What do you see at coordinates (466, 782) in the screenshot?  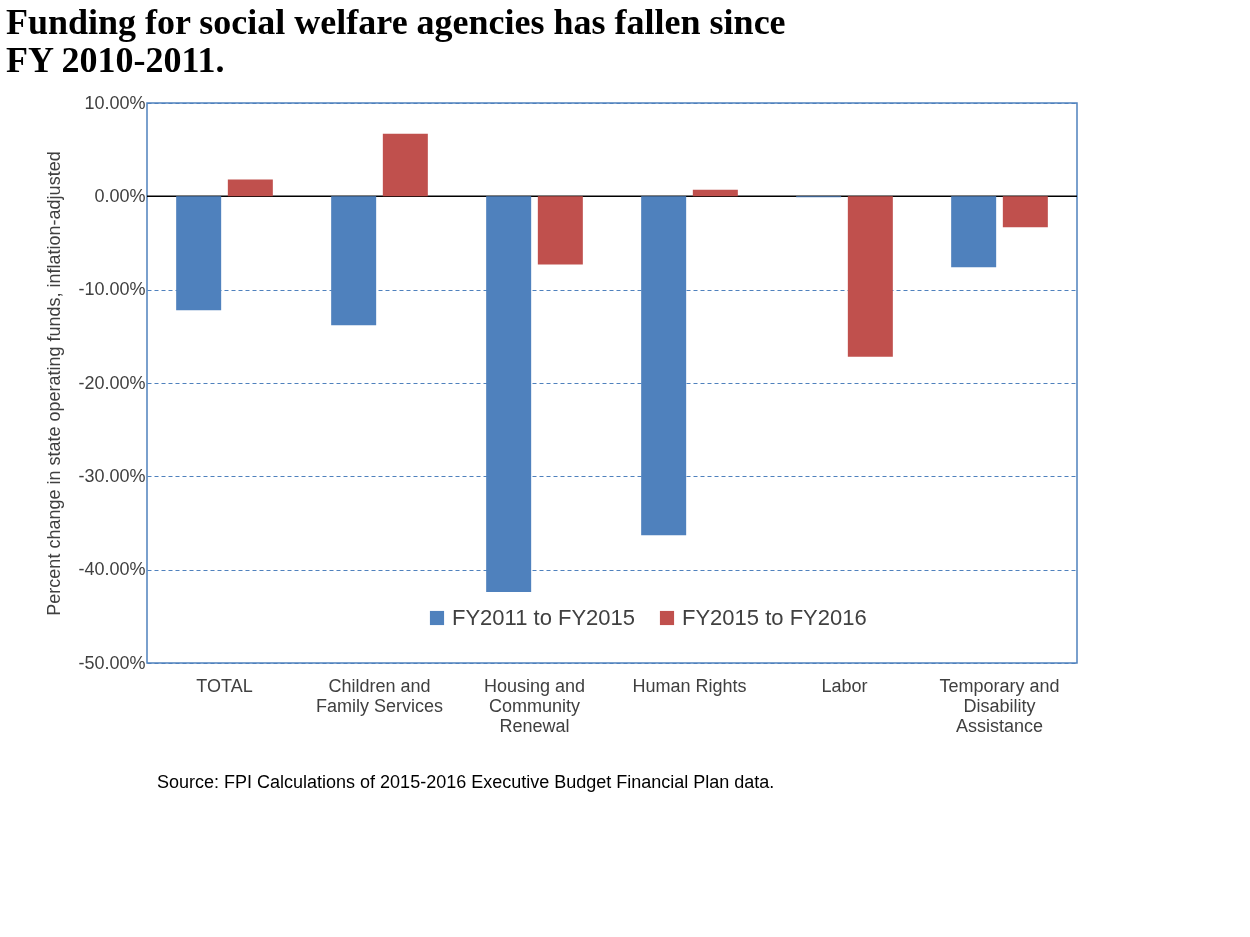 I see `source-note: Source: FPI Calculations of 2015-2016 Executive Budget Financial Plan data.` at bounding box center [466, 782].